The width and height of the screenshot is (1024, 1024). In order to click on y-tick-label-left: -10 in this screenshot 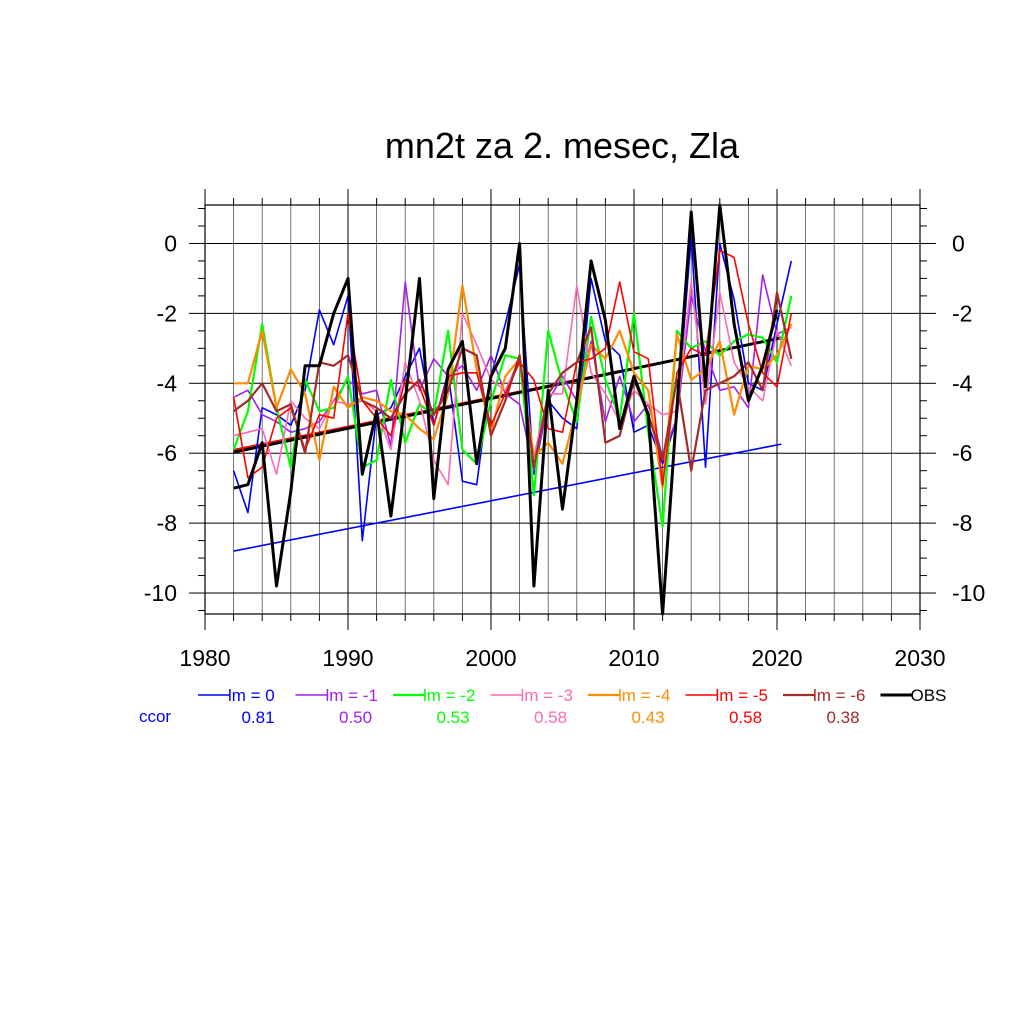, I will do `click(160, 593)`.